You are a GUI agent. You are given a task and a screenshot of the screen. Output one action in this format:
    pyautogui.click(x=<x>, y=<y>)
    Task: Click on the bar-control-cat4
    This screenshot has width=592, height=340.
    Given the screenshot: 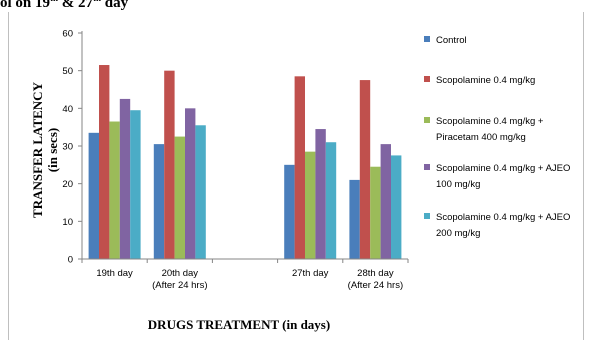 What is the action you would take?
    pyautogui.click(x=354, y=219)
    